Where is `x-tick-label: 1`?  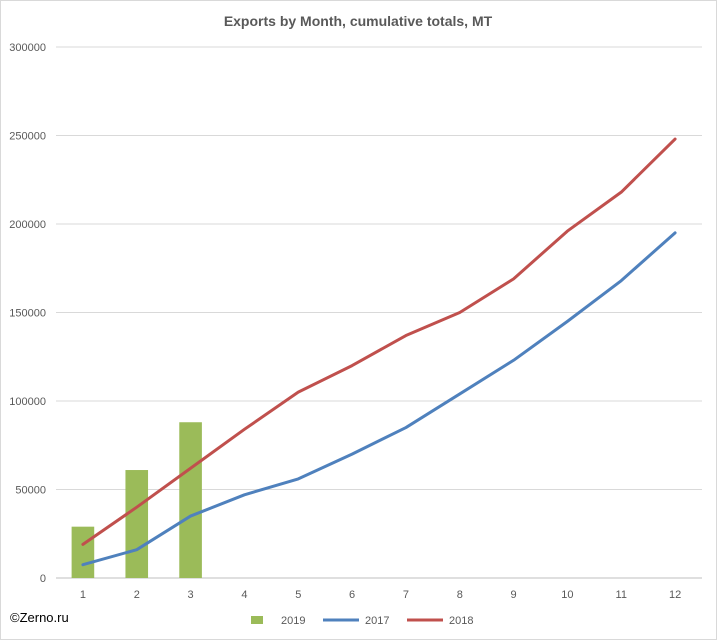
x-tick-label: 1 is located at coordinates (83, 595).